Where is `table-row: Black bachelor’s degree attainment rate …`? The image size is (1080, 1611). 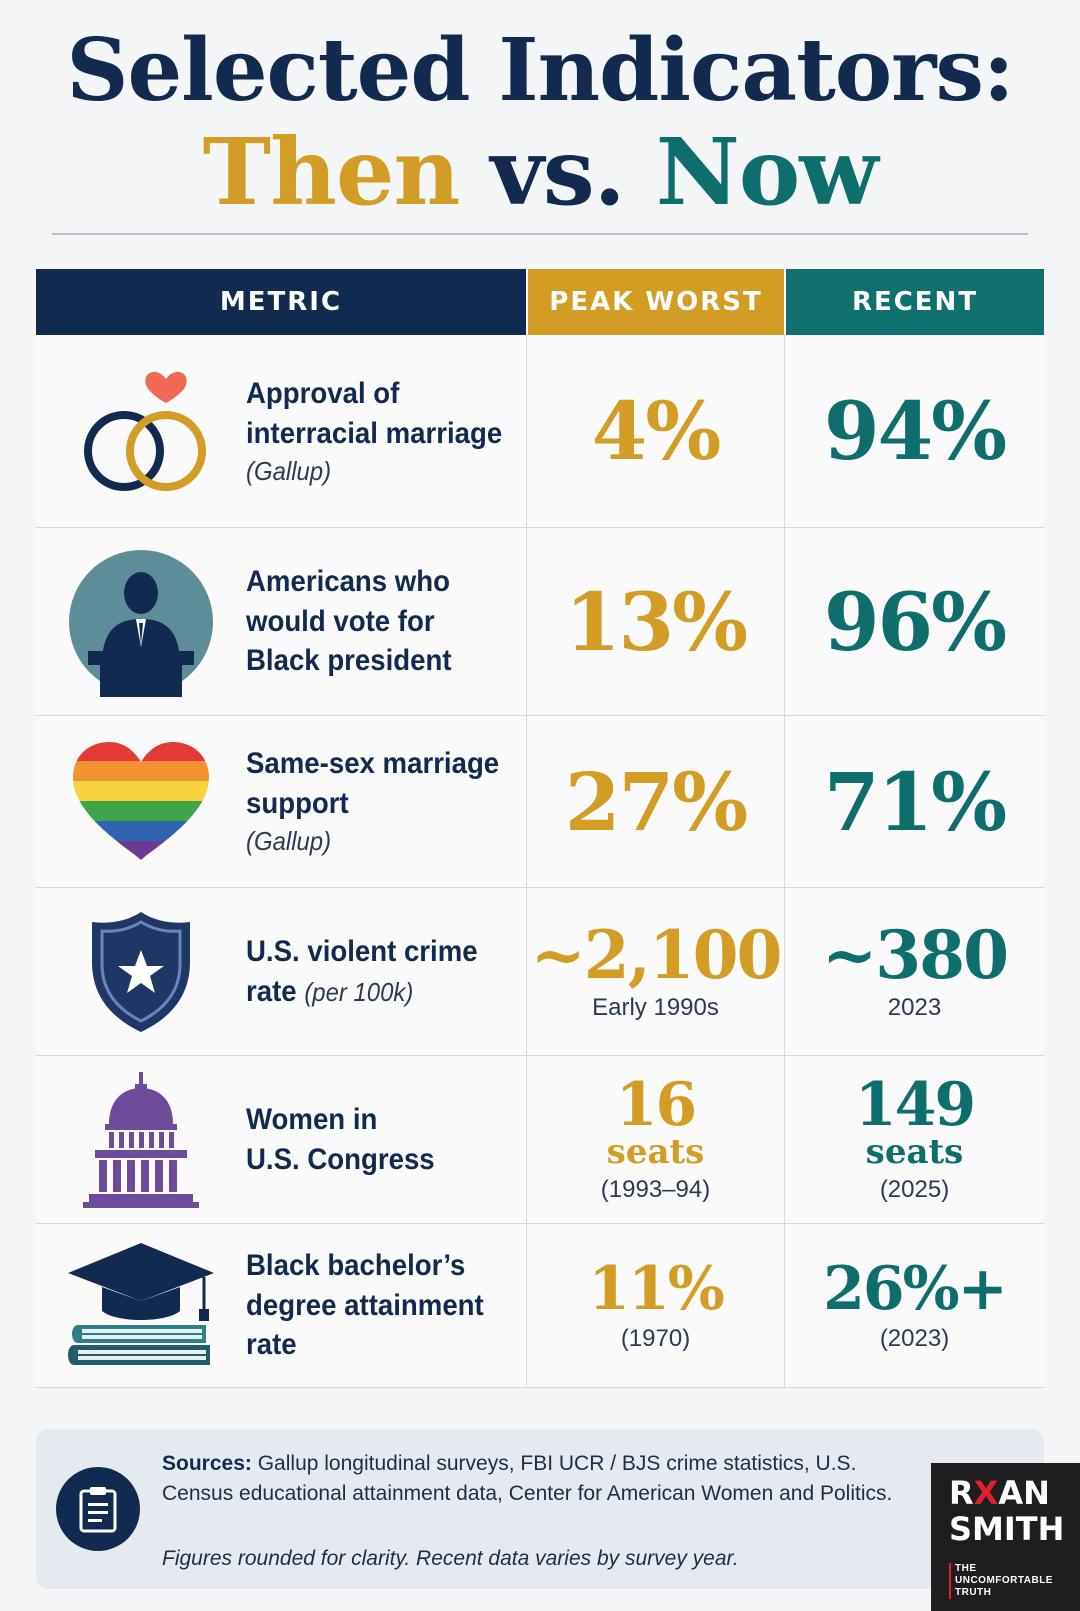
table-row: Black bachelor’s degree attainment rate … is located at coordinates (540, 1306).